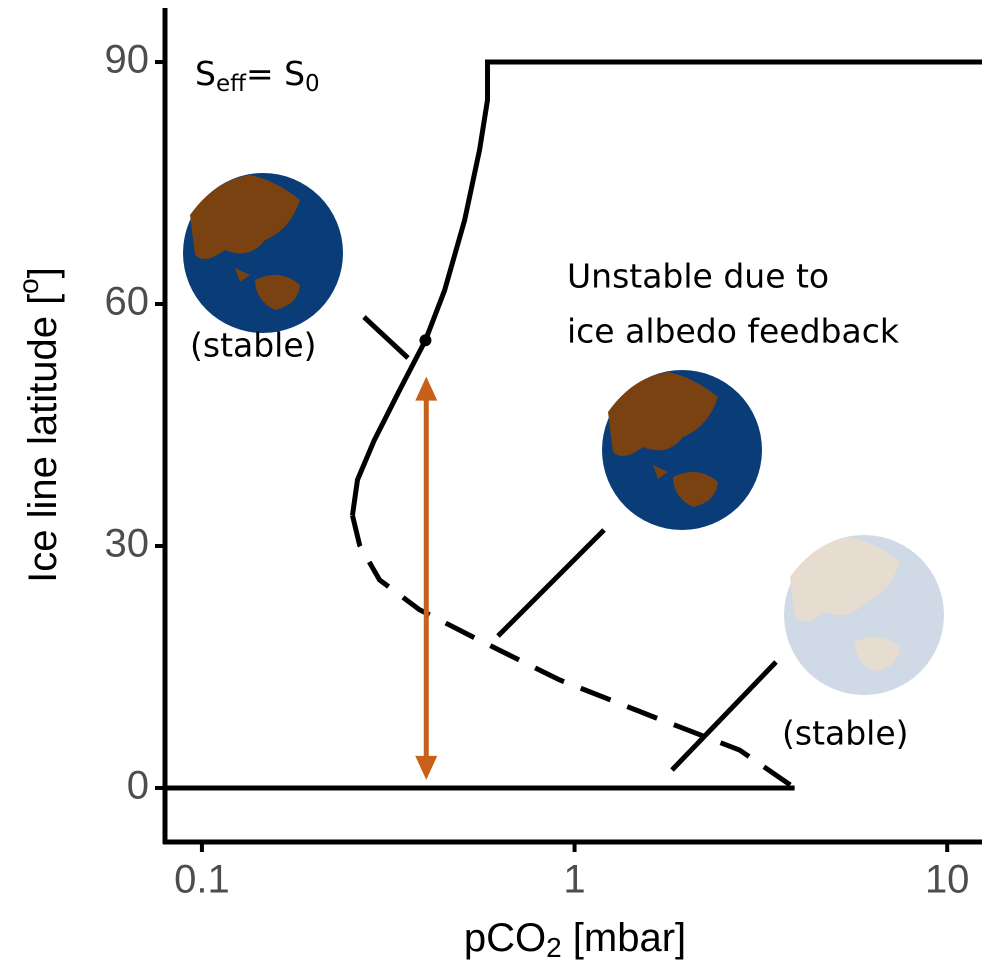 The width and height of the screenshot is (982, 966). I want to click on y-tick-label: 60, so click(127, 302).